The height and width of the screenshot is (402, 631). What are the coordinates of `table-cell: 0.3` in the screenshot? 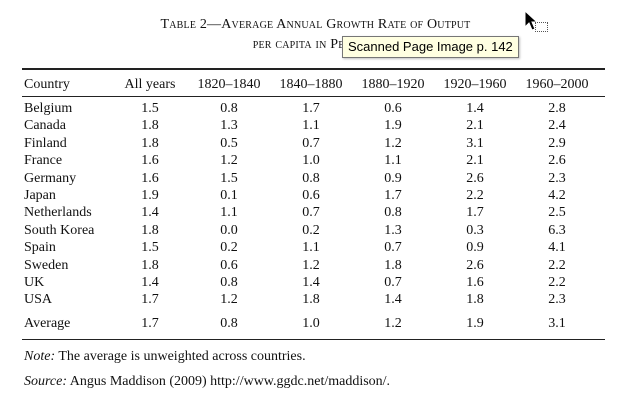 It's located at (475, 230).